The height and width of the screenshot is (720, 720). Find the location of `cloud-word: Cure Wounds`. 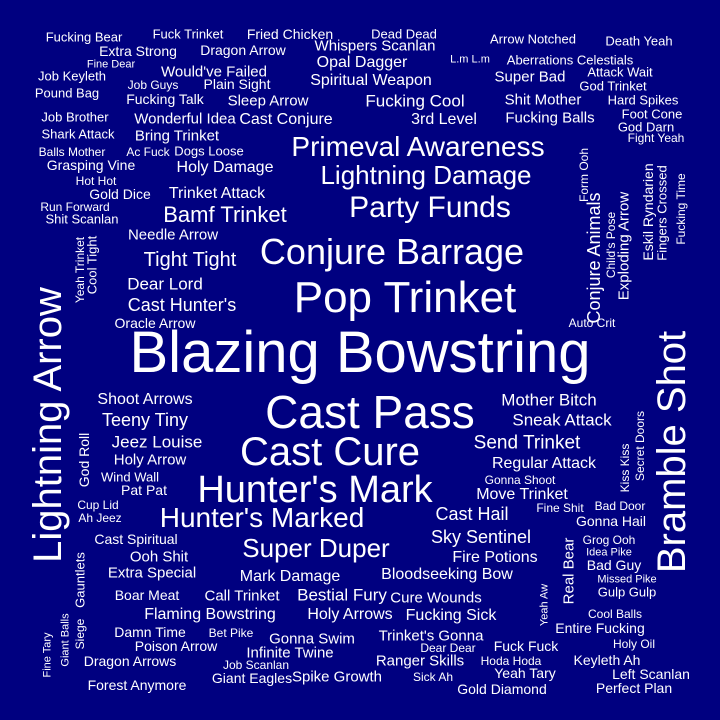

cloud-word: Cure Wounds is located at coordinates (436, 598).